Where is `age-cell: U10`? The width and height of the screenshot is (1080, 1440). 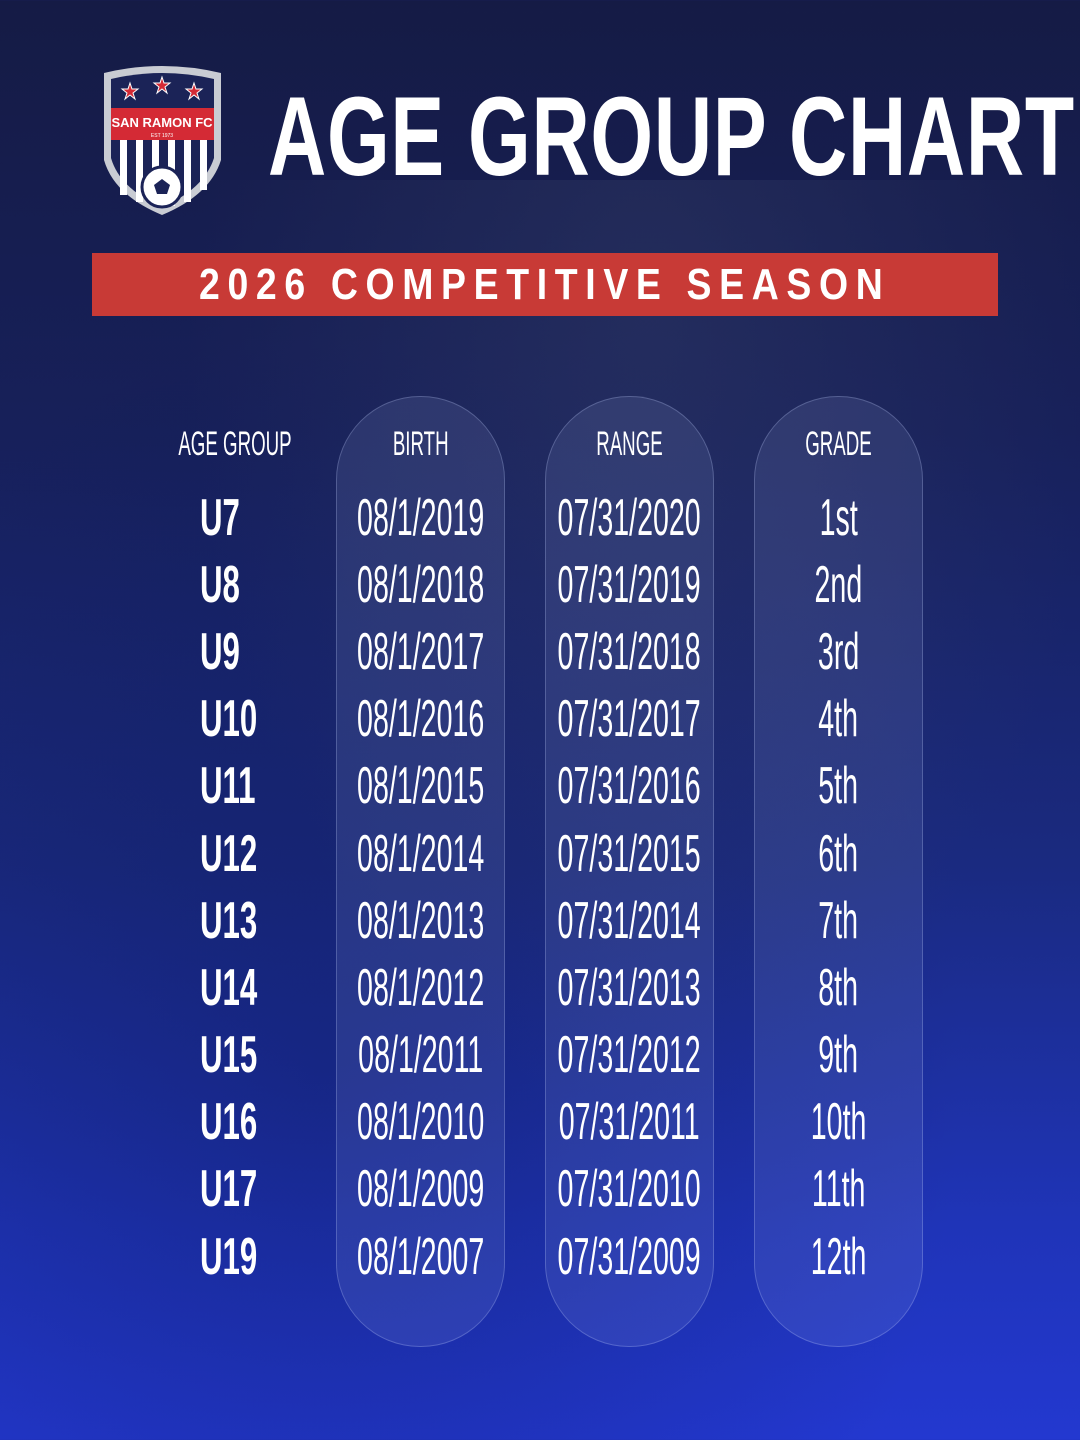 age-cell: U10 is located at coordinates (229, 719).